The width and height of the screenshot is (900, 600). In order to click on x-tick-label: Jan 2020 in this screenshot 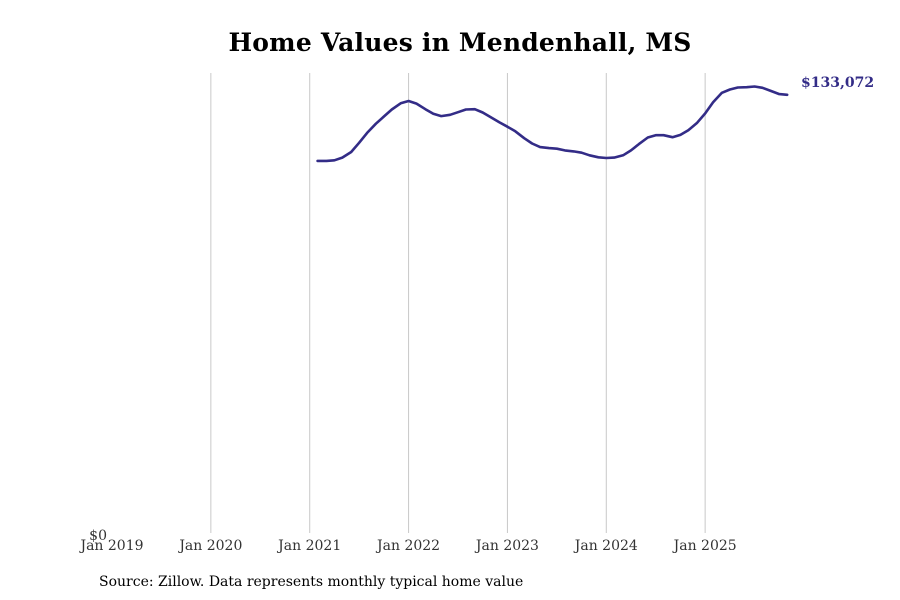, I will do `click(209, 546)`.